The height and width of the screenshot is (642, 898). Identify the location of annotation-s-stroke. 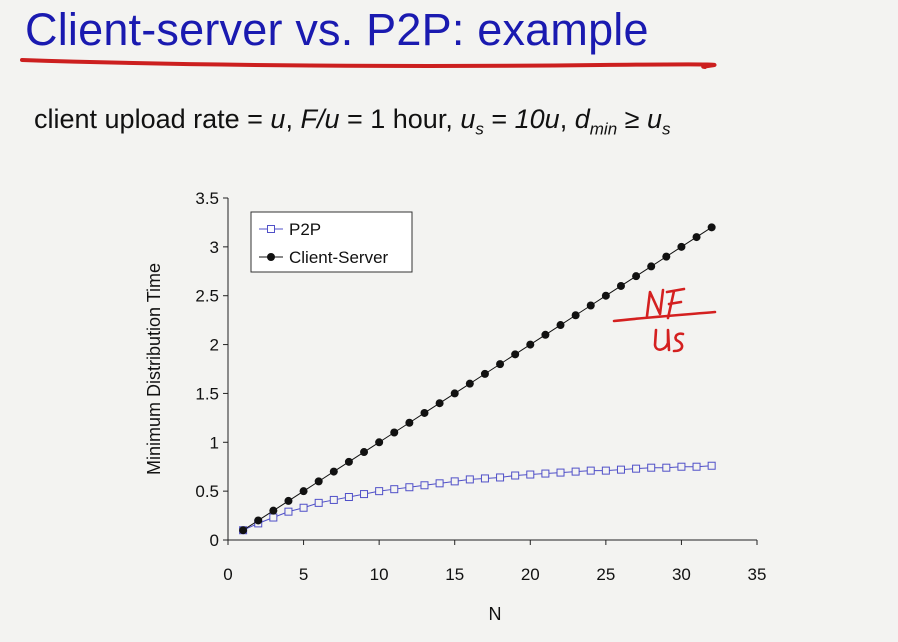
(678, 342).